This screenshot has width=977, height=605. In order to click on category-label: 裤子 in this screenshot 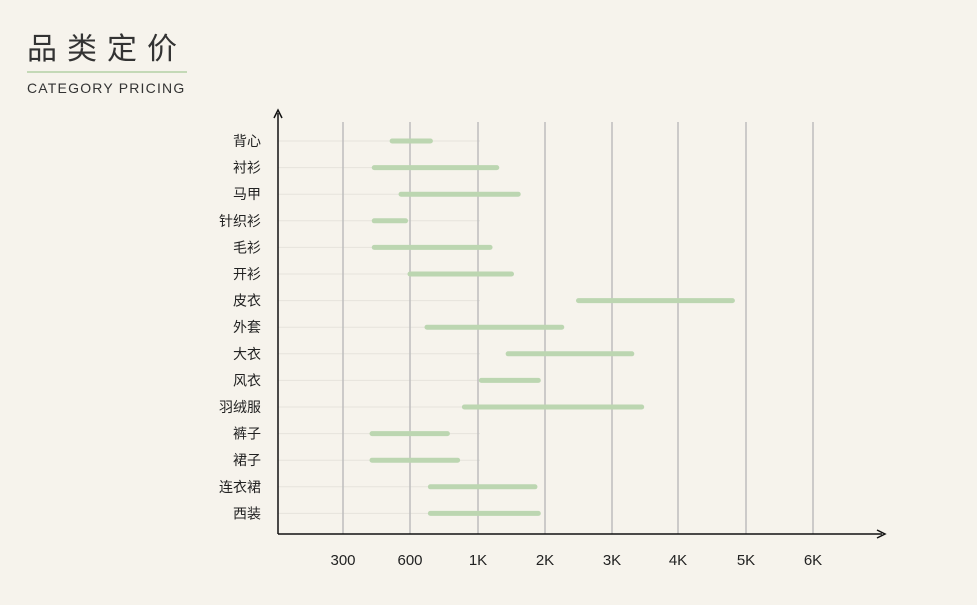, I will do `click(247, 435)`.